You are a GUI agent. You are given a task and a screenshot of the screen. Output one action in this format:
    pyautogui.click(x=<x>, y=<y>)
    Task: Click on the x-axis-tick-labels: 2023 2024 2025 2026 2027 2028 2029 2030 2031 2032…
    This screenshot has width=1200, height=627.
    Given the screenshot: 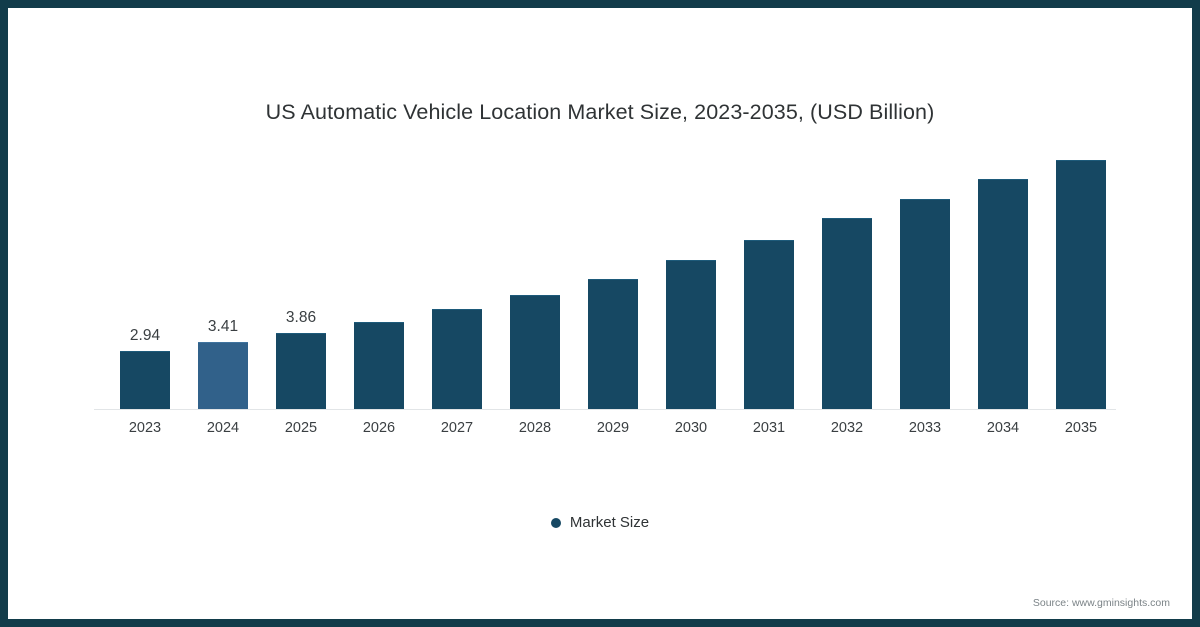 What is the action you would take?
    pyautogui.click(x=605, y=431)
    